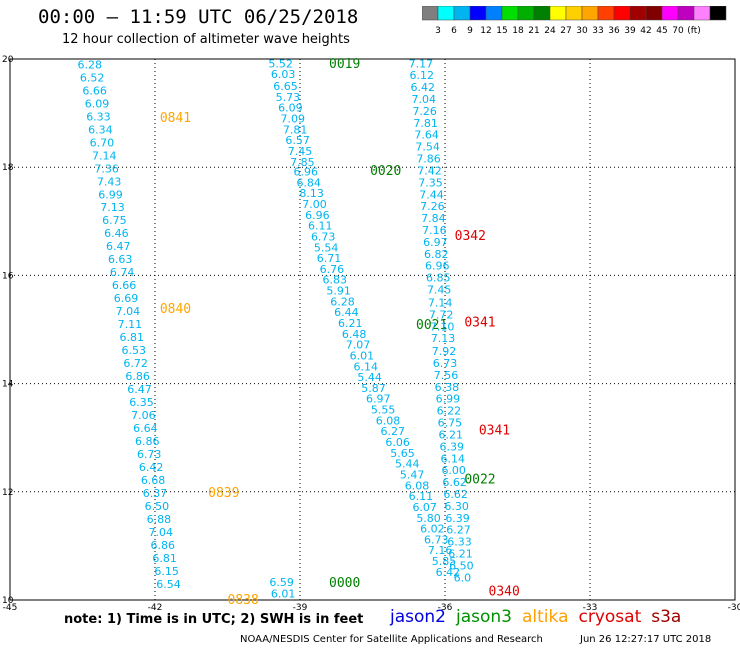 The image size is (740, 650). Describe the element at coordinates (90, 64) in the screenshot. I see `wave-height-point: 6.28` at that location.